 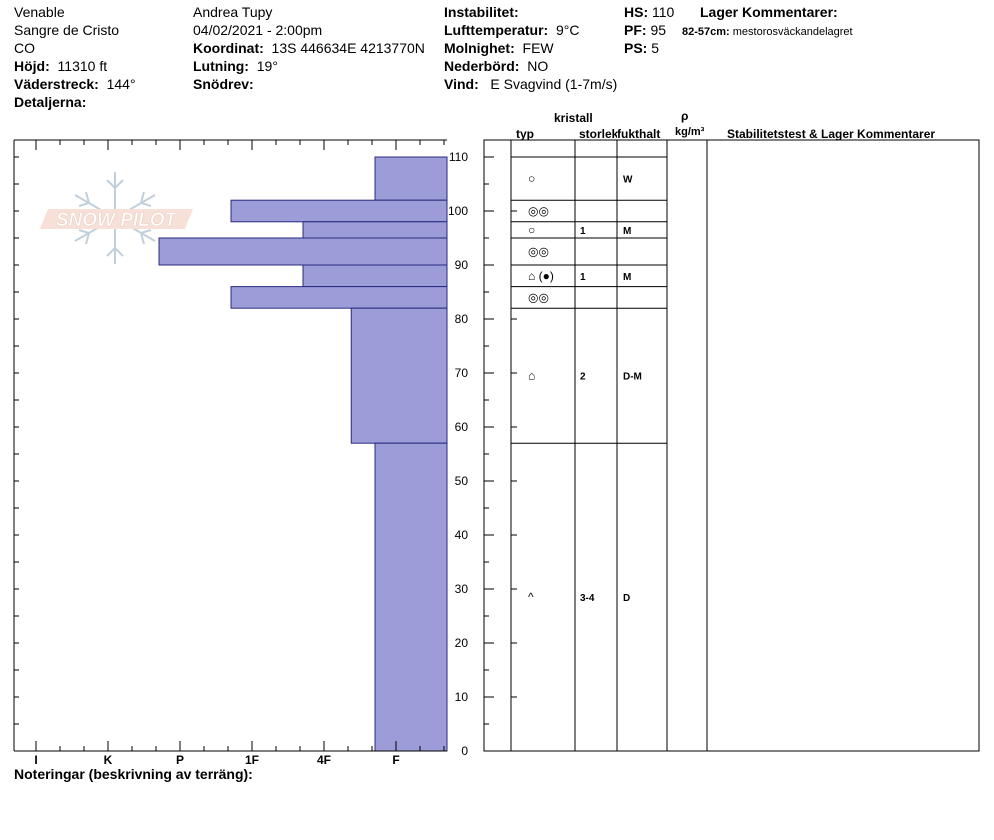 What do you see at coordinates (538, 297) in the screenshot?
I see `grain-type-5: ◎◎` at bounding box center [538, 297].